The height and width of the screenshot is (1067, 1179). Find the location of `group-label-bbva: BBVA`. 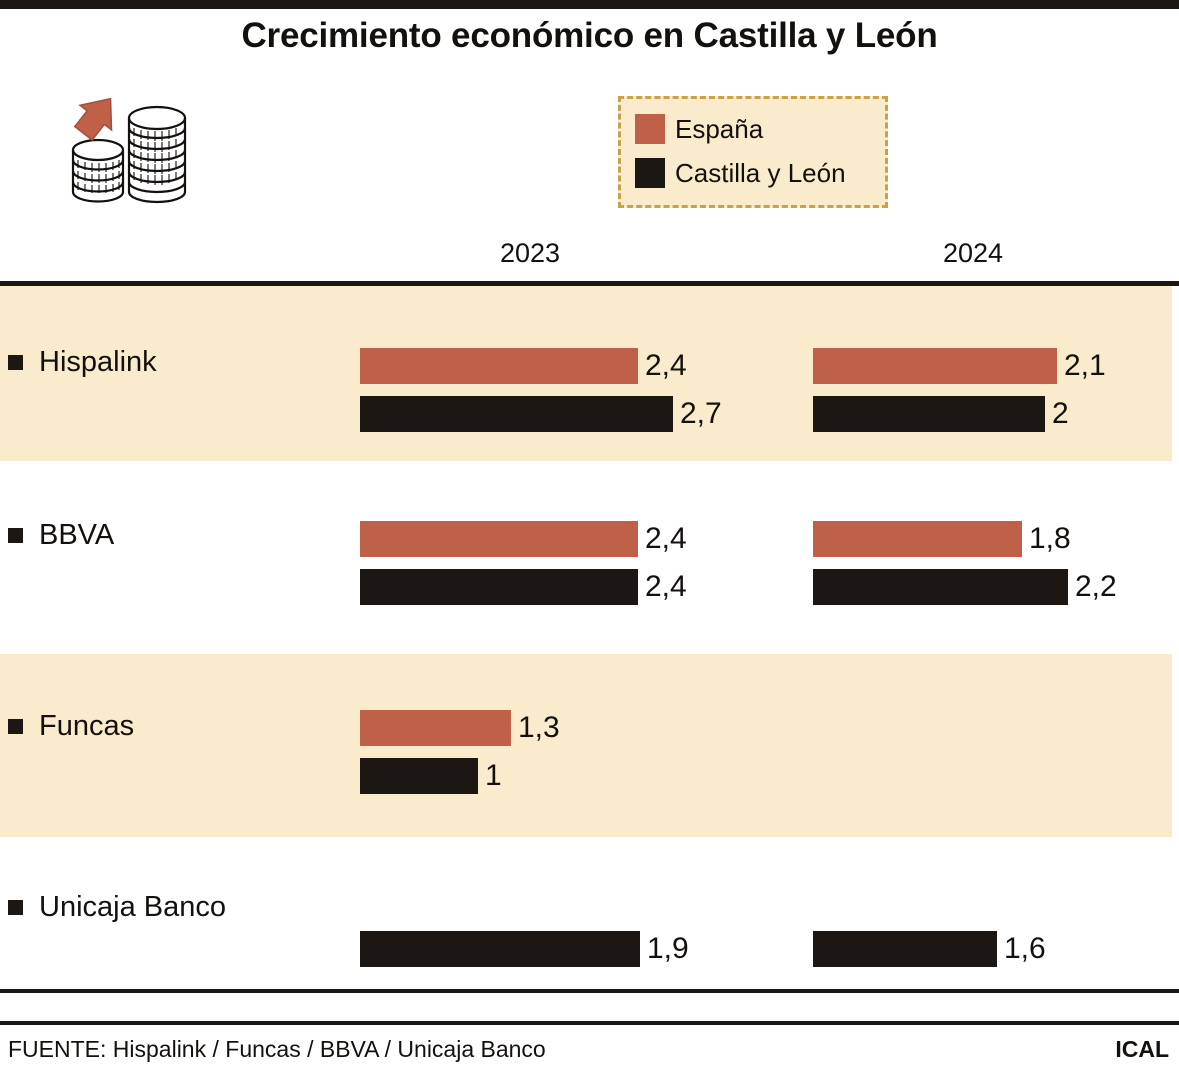

group-label-bbva: BBVA is located at coordinates (61, 535).